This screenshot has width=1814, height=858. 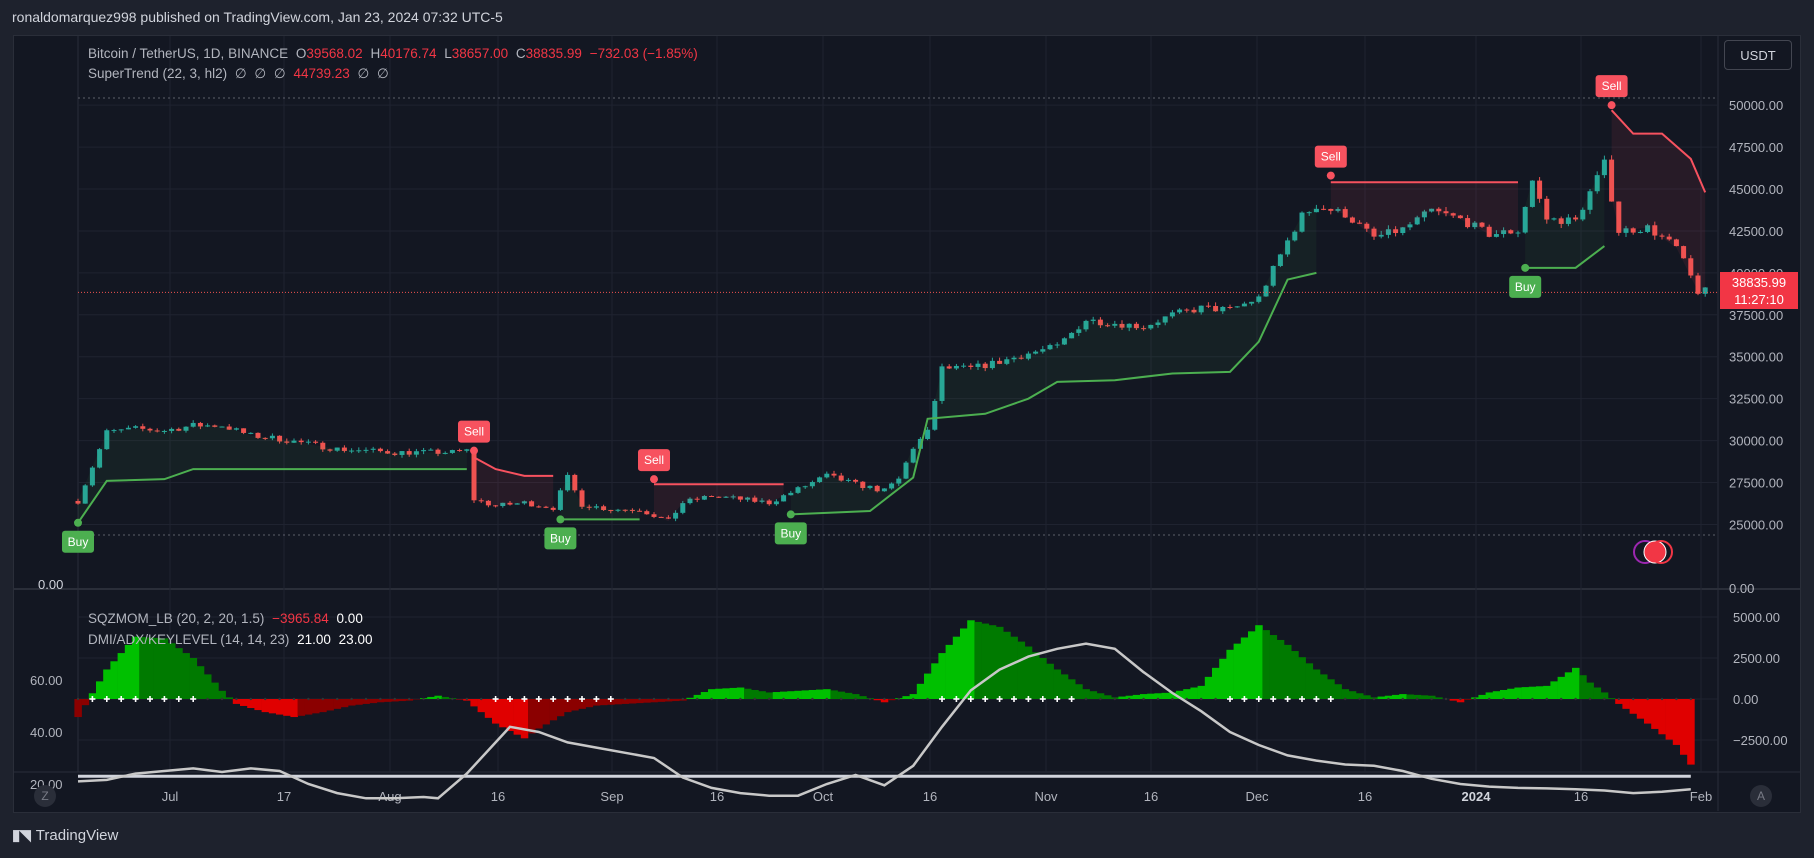 What do you see at coordinates (1759, 299) in the screenshot?
I see `bar-countdown: 11:27:10` at bounding box center [1759, 299].